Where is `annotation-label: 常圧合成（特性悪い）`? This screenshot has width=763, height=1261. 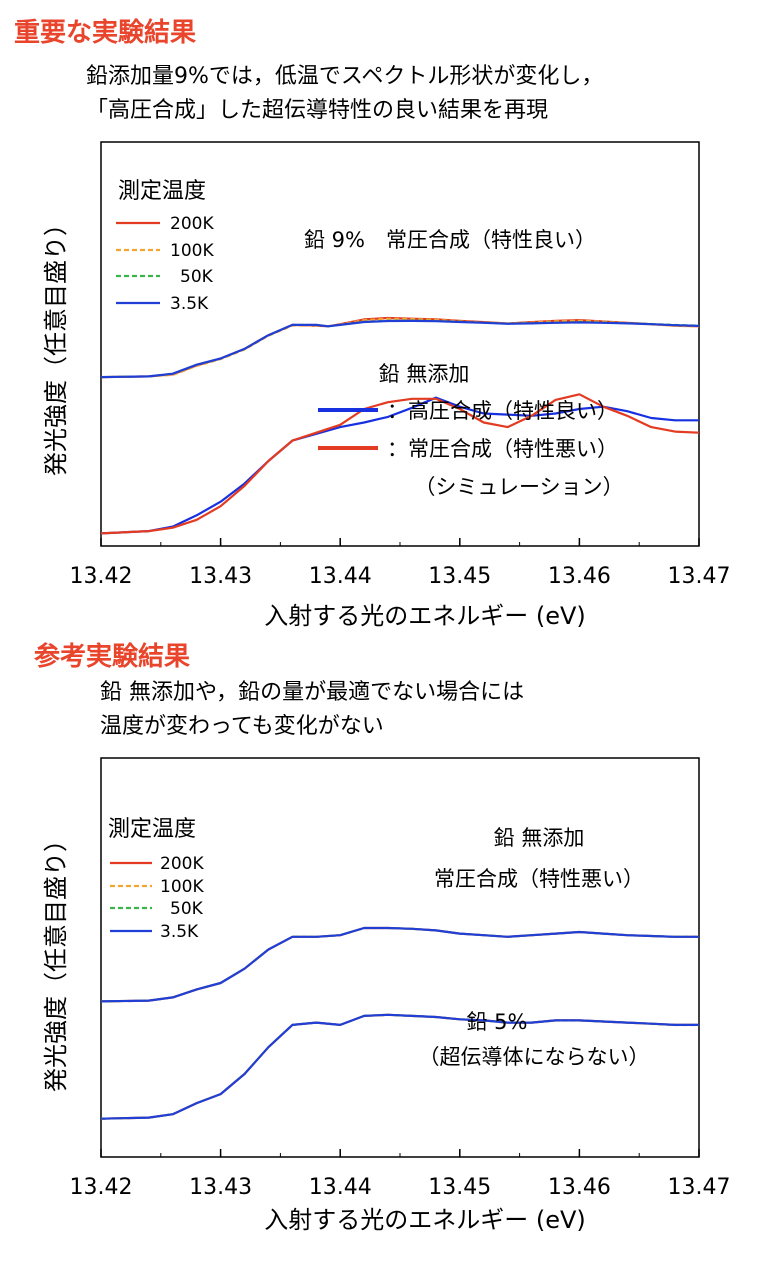
annotation-label: 常圧合成（特性悪い） is located at coordinates (539, 879).